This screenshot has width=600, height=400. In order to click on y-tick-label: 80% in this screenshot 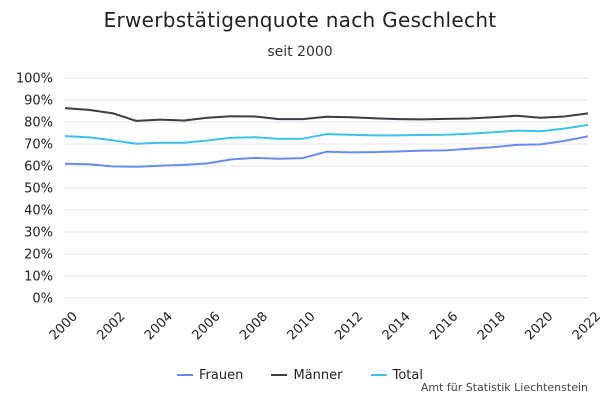, I will do `click(38, 123)`.